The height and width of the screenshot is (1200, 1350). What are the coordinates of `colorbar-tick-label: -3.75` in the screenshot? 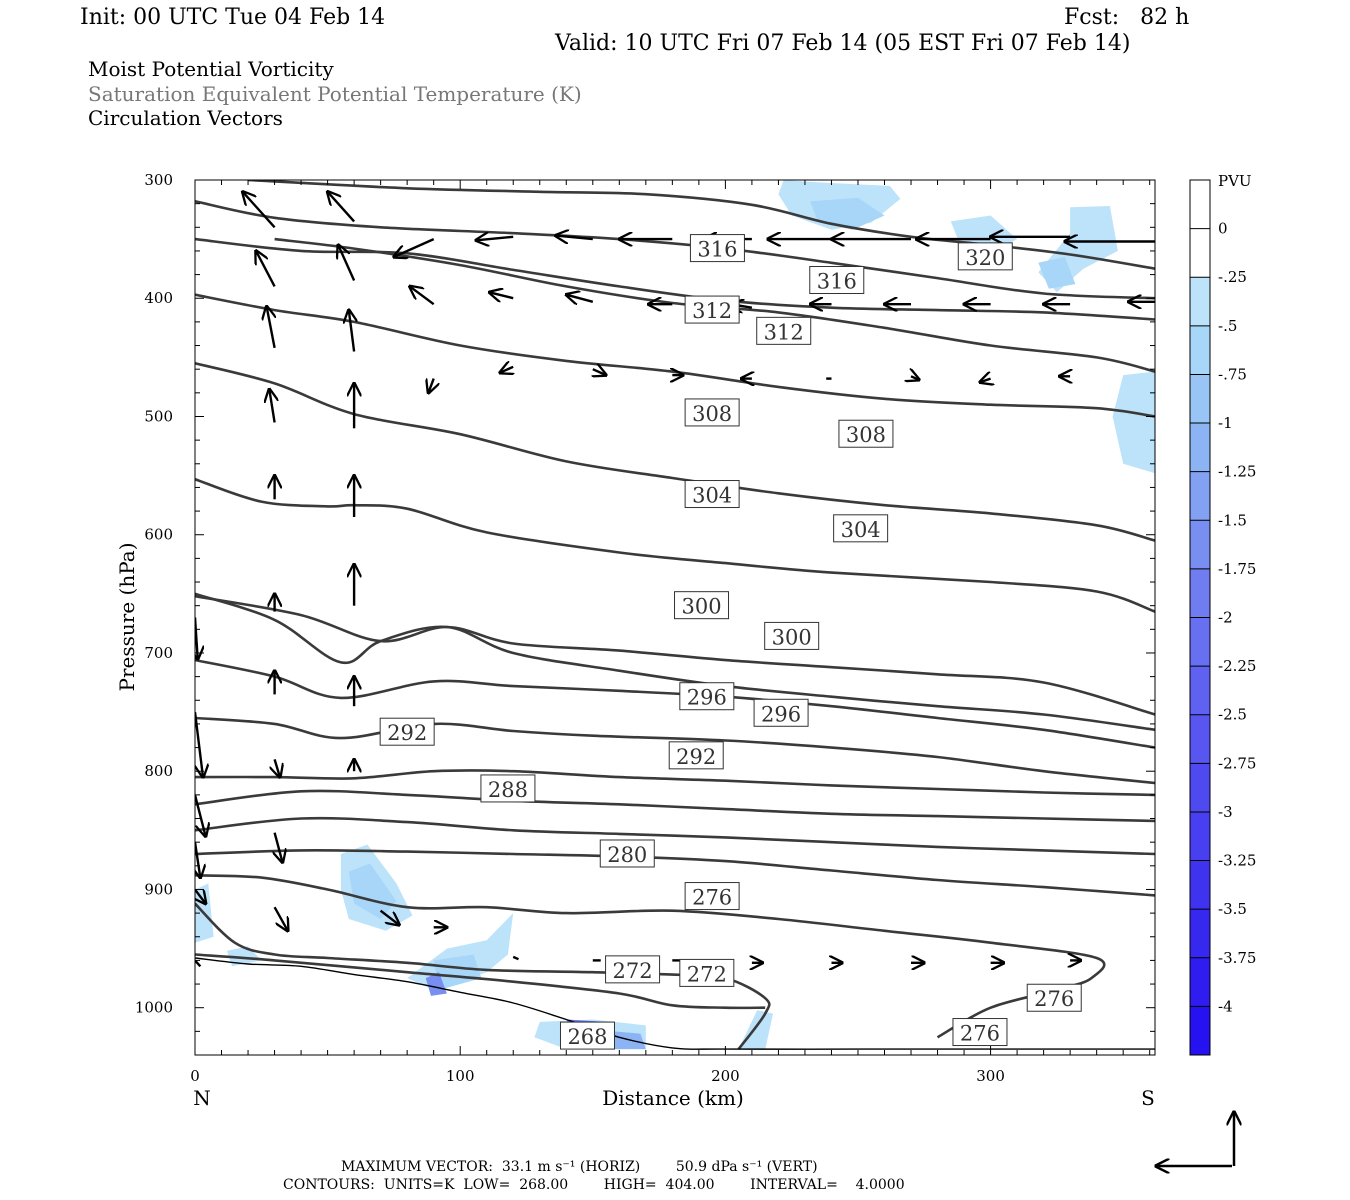 It's located at (1237, 958).